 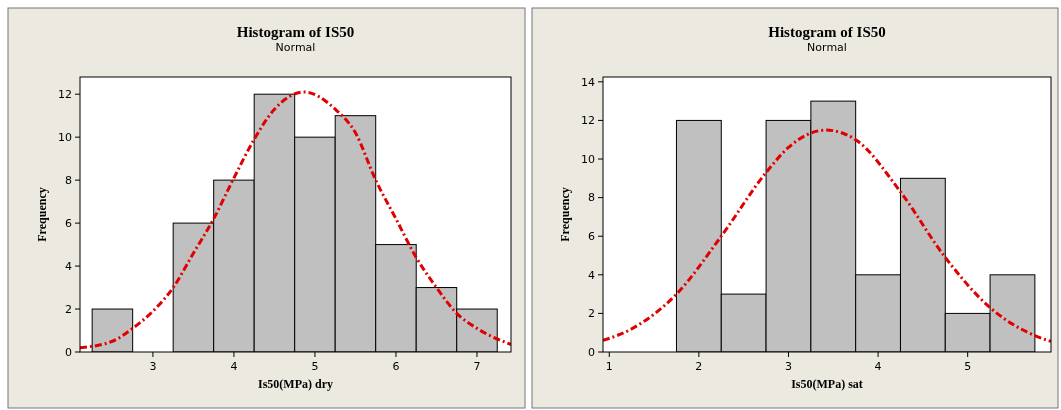 What do you see at coordinates (477, 366) in the screenshot?
I see `x-tick-label: 7` at bounding box center [477, 366].